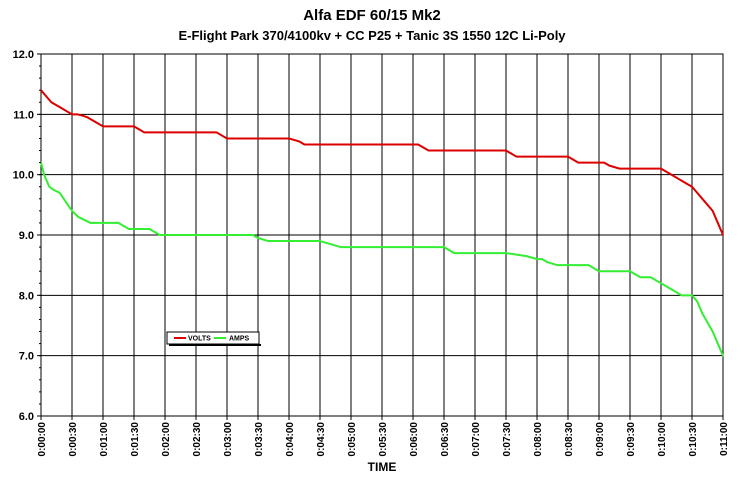  Describe the element at coordinates (73, 439) in the screenshot. I see `x-tick-label: 0:00:30` at that location.